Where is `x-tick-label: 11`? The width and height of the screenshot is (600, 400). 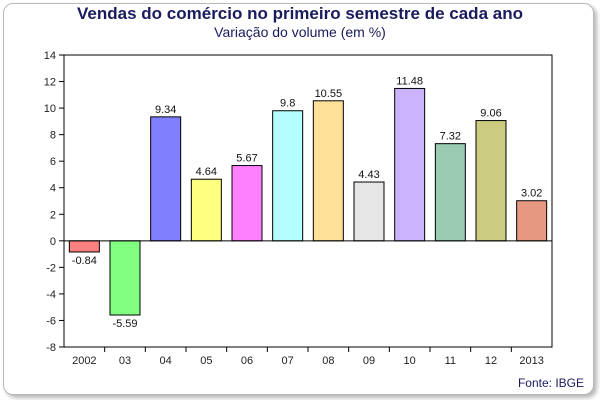 x-tick-label: 11 is located at coordinates (450, 361).